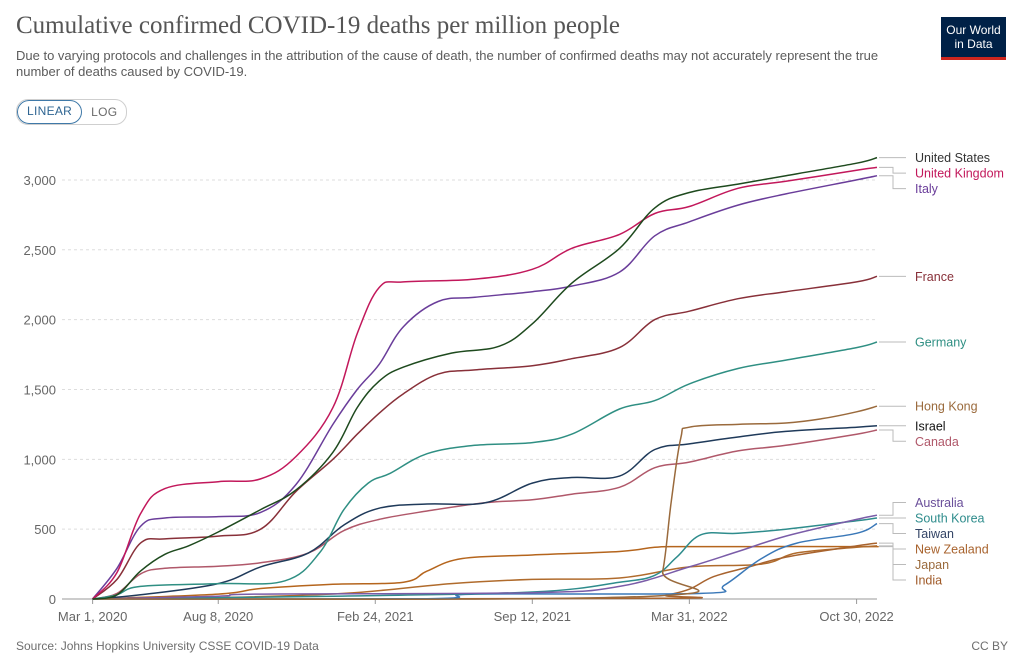 The image size is (1024, 663). Describe the element at coordinates (856, 616) in the screenshot. I see `x-tick-label: Oct 30, 2022` at that location.